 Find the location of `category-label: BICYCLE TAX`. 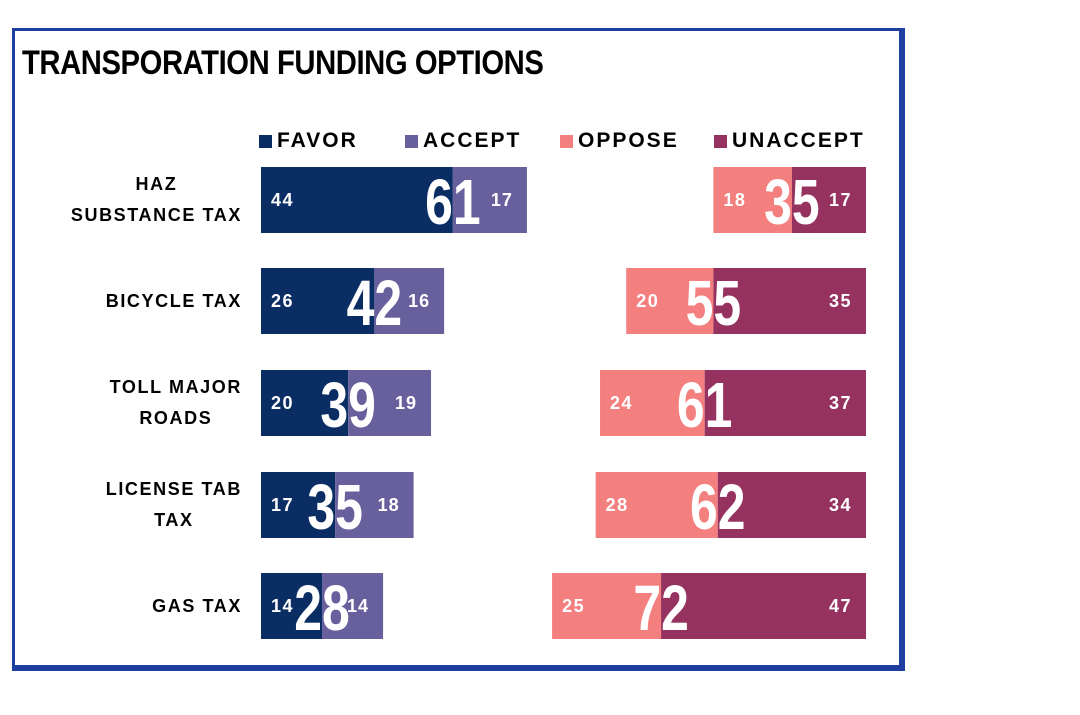

category-label: BICYCLE TAX is located at coordinates (174, 301).